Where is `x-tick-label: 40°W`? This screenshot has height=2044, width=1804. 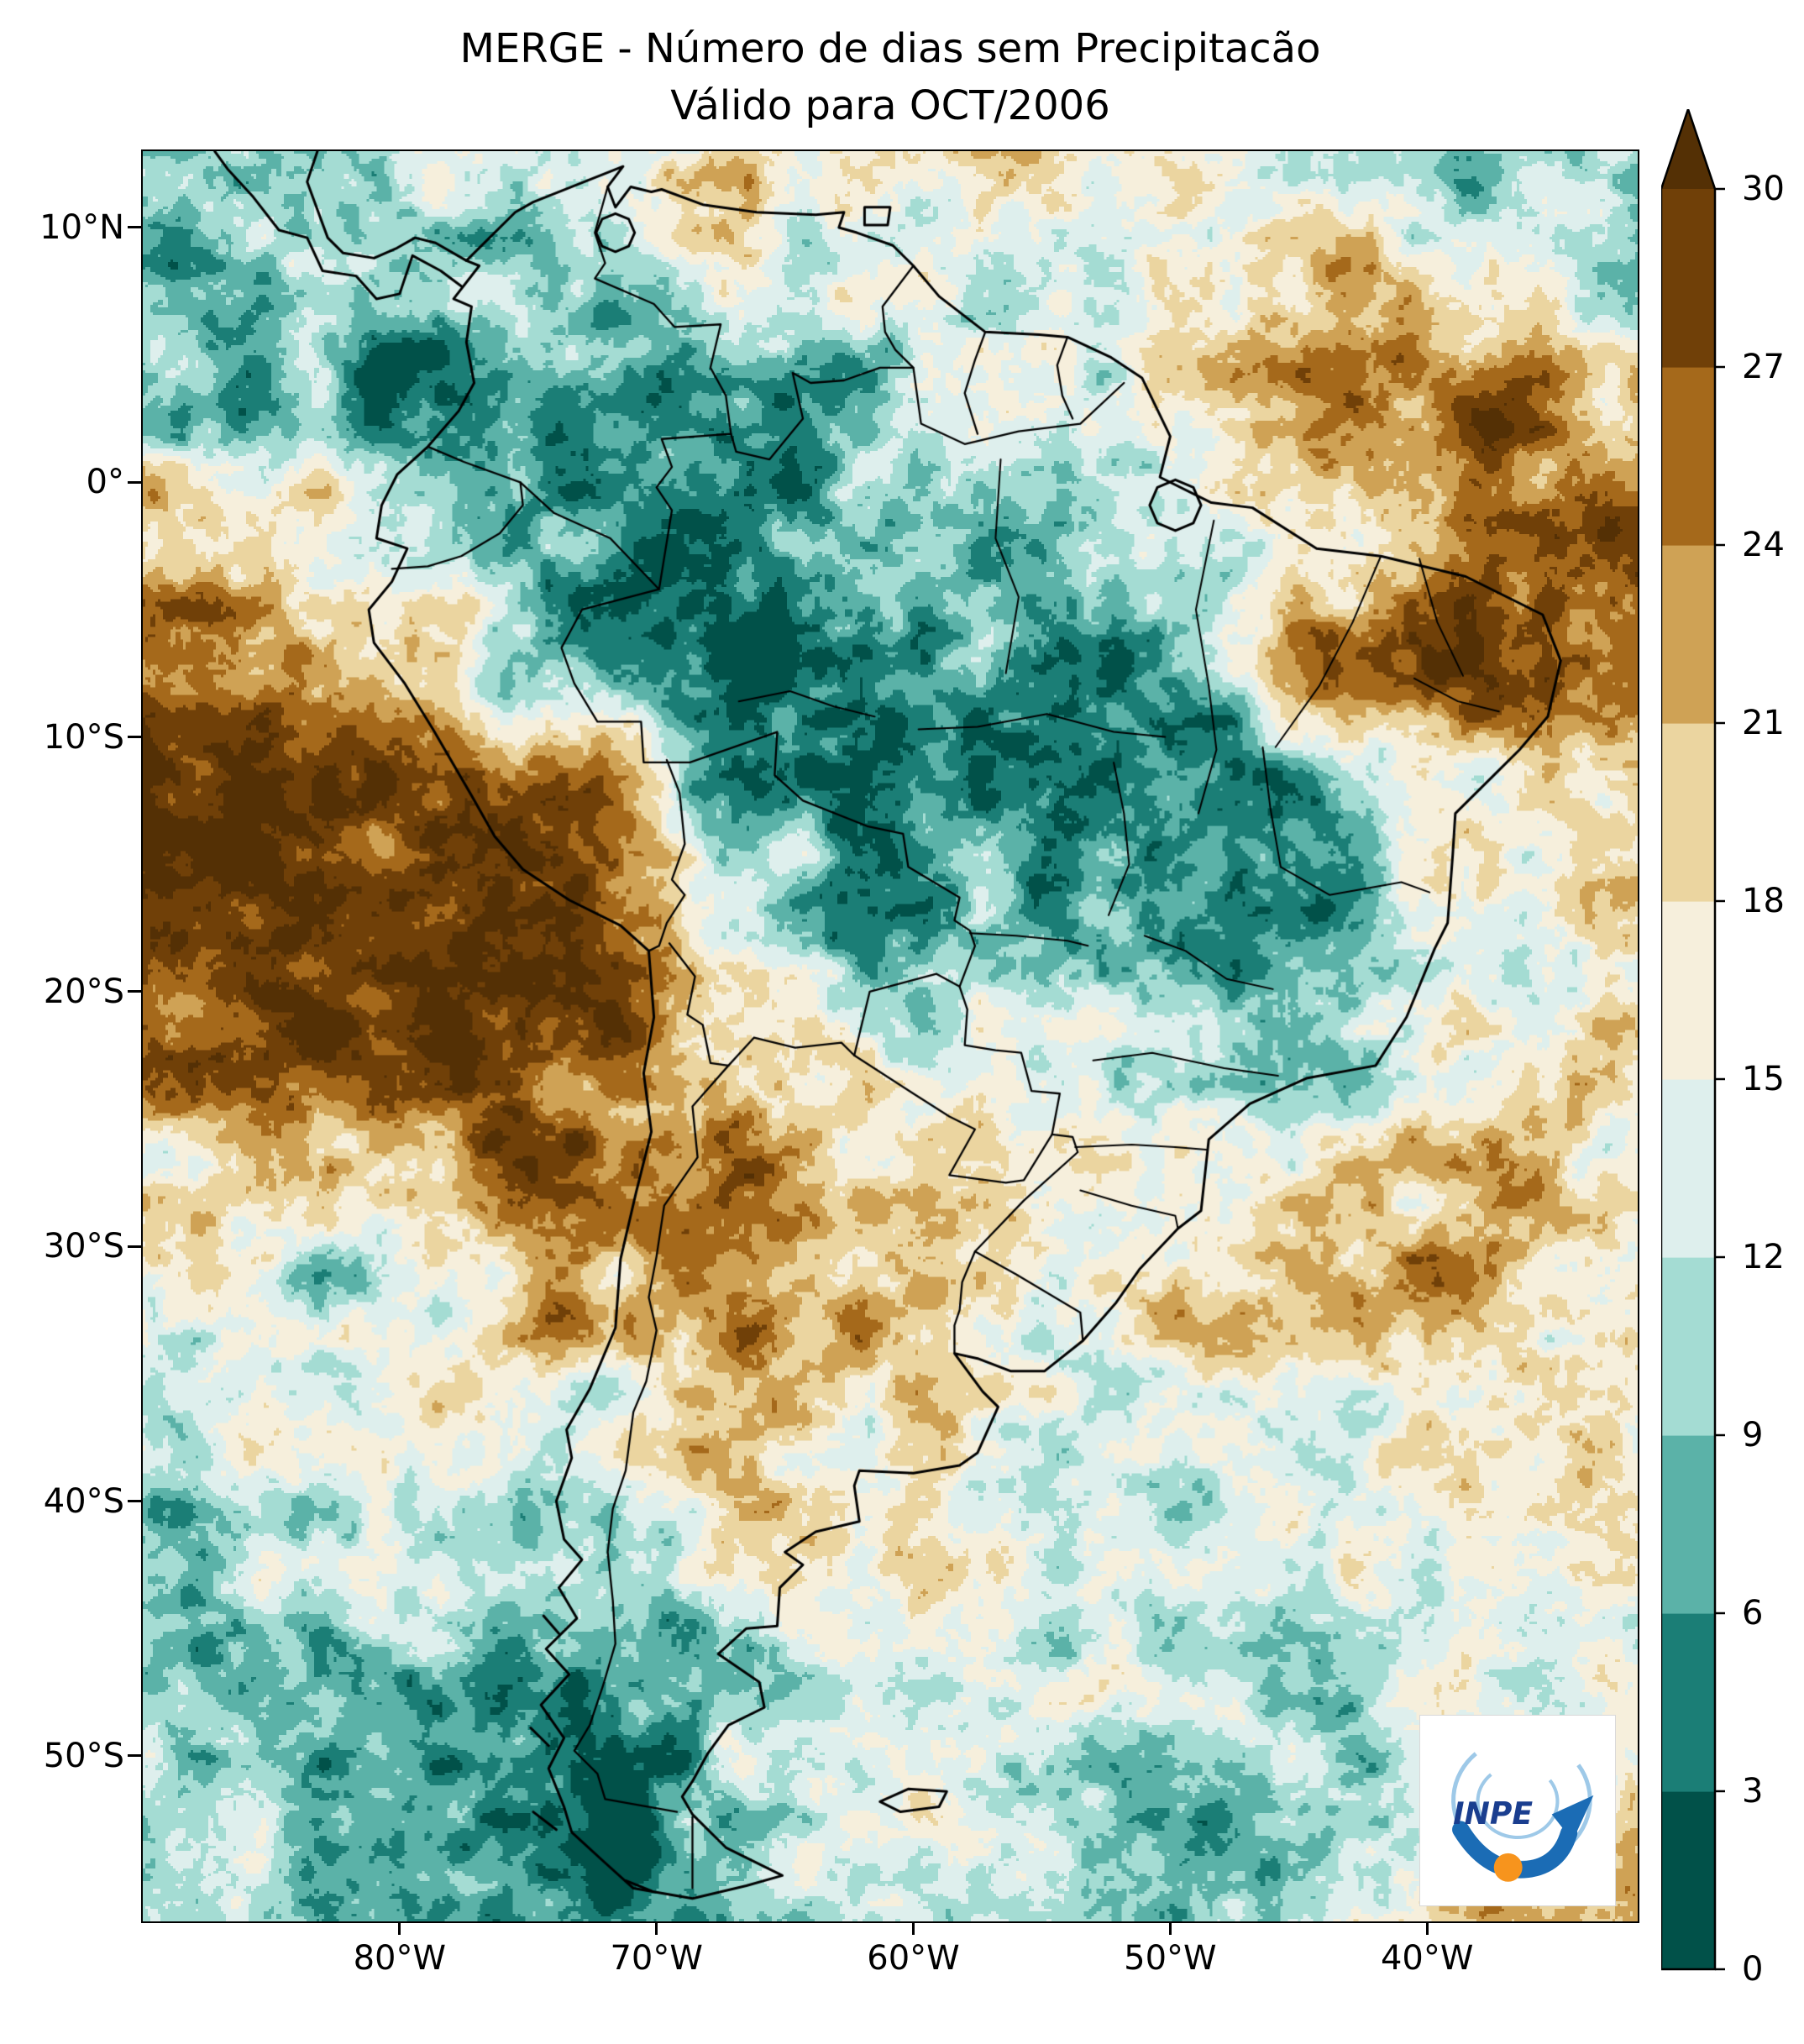 x-tick-label: 40°W is located at coordinates (1427, 1958).